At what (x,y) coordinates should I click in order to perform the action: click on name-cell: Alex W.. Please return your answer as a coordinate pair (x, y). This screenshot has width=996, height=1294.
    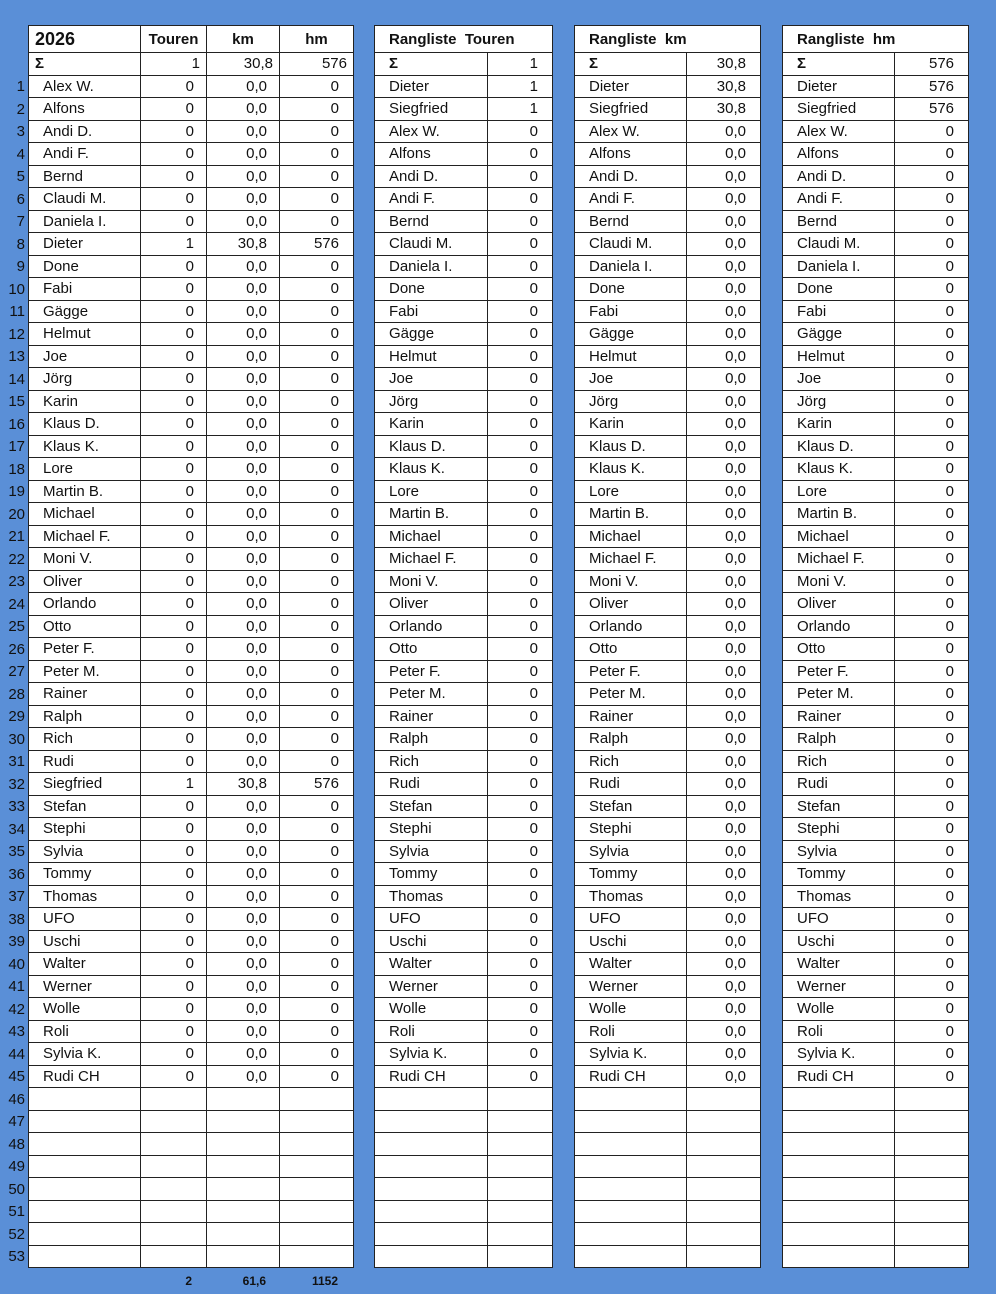
    Looking at the image, I should click on (84, 86).